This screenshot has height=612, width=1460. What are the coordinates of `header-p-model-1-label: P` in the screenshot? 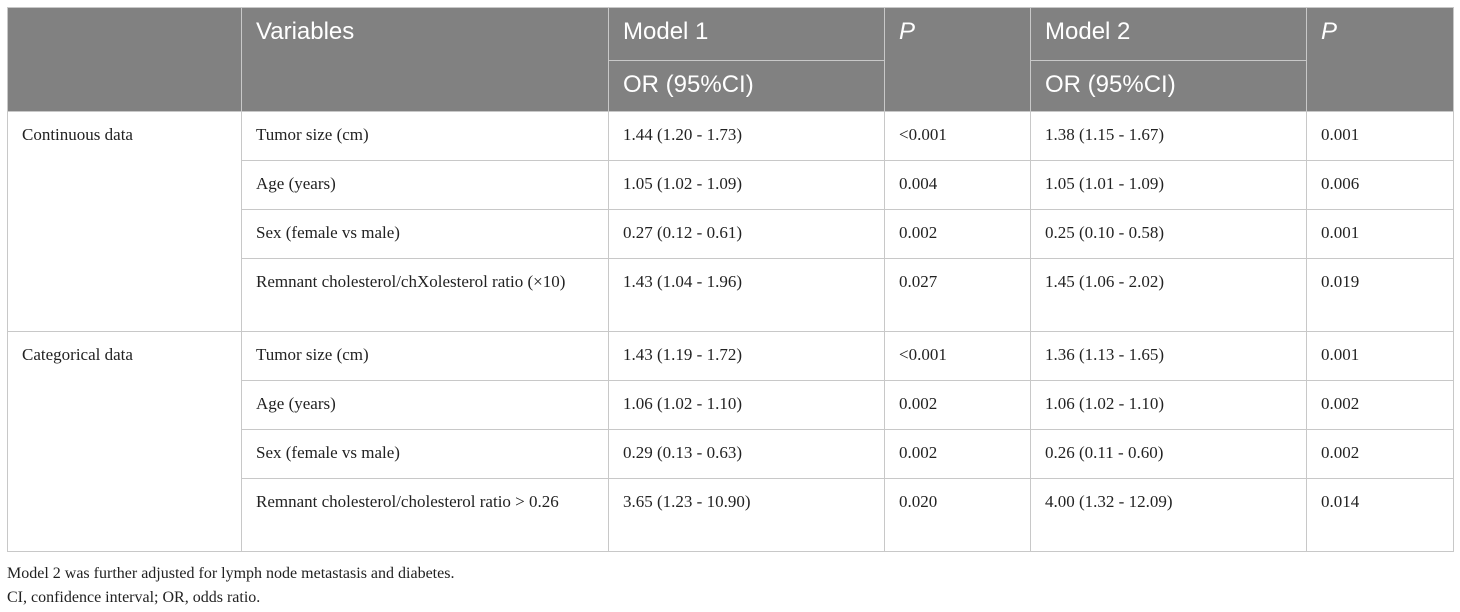 It's located at (907, 31).